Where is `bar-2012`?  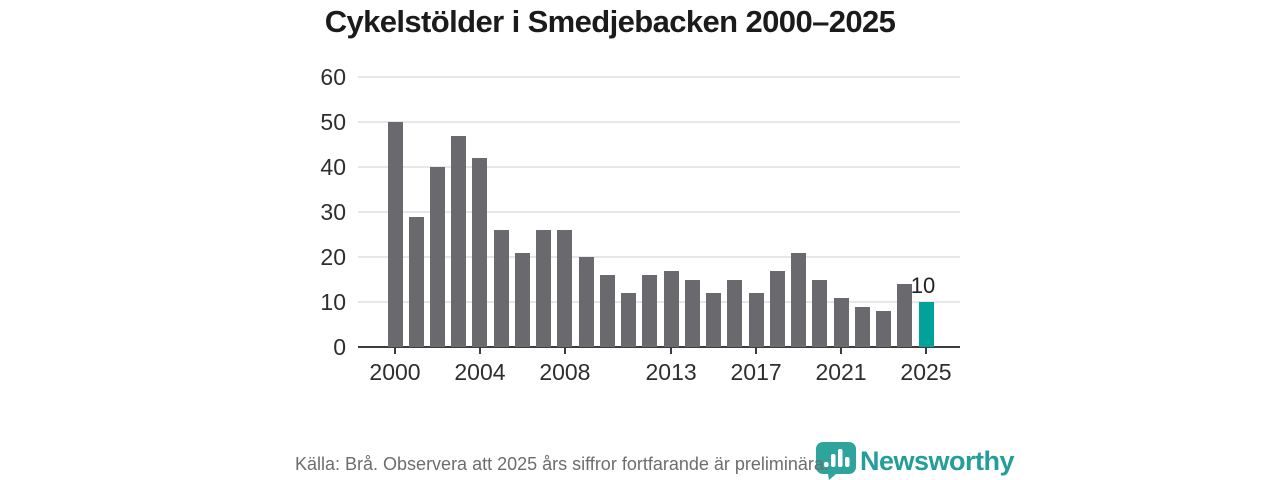 bar-2012 is located at coordinates (650, 311).